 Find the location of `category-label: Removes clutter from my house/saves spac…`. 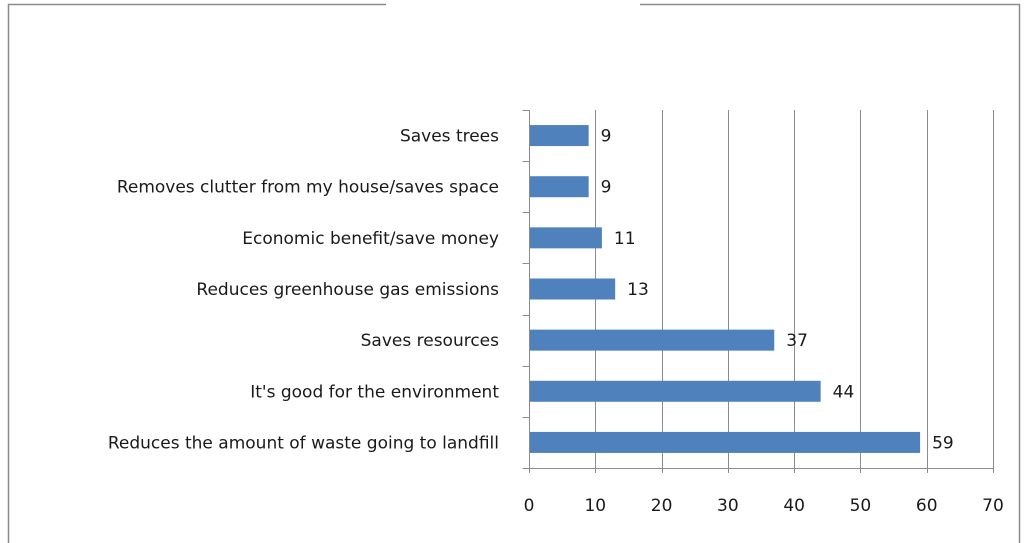

category-label: Removes clutter from my house/saves spac… is located at coordinates (308, 188).